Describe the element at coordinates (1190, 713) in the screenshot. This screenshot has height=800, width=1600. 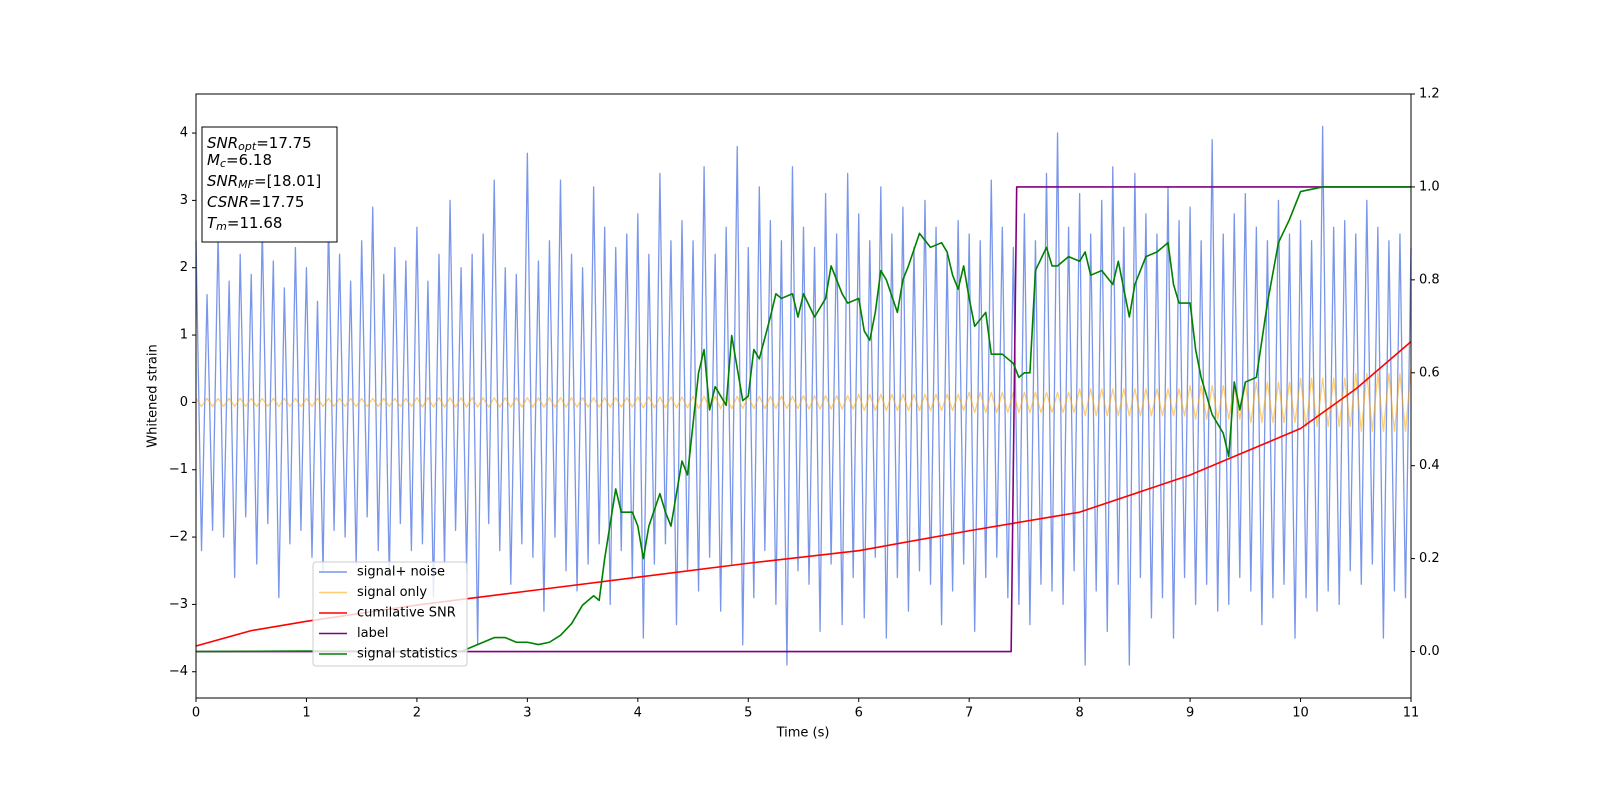
I see `x-tick-label: 9` at that location.